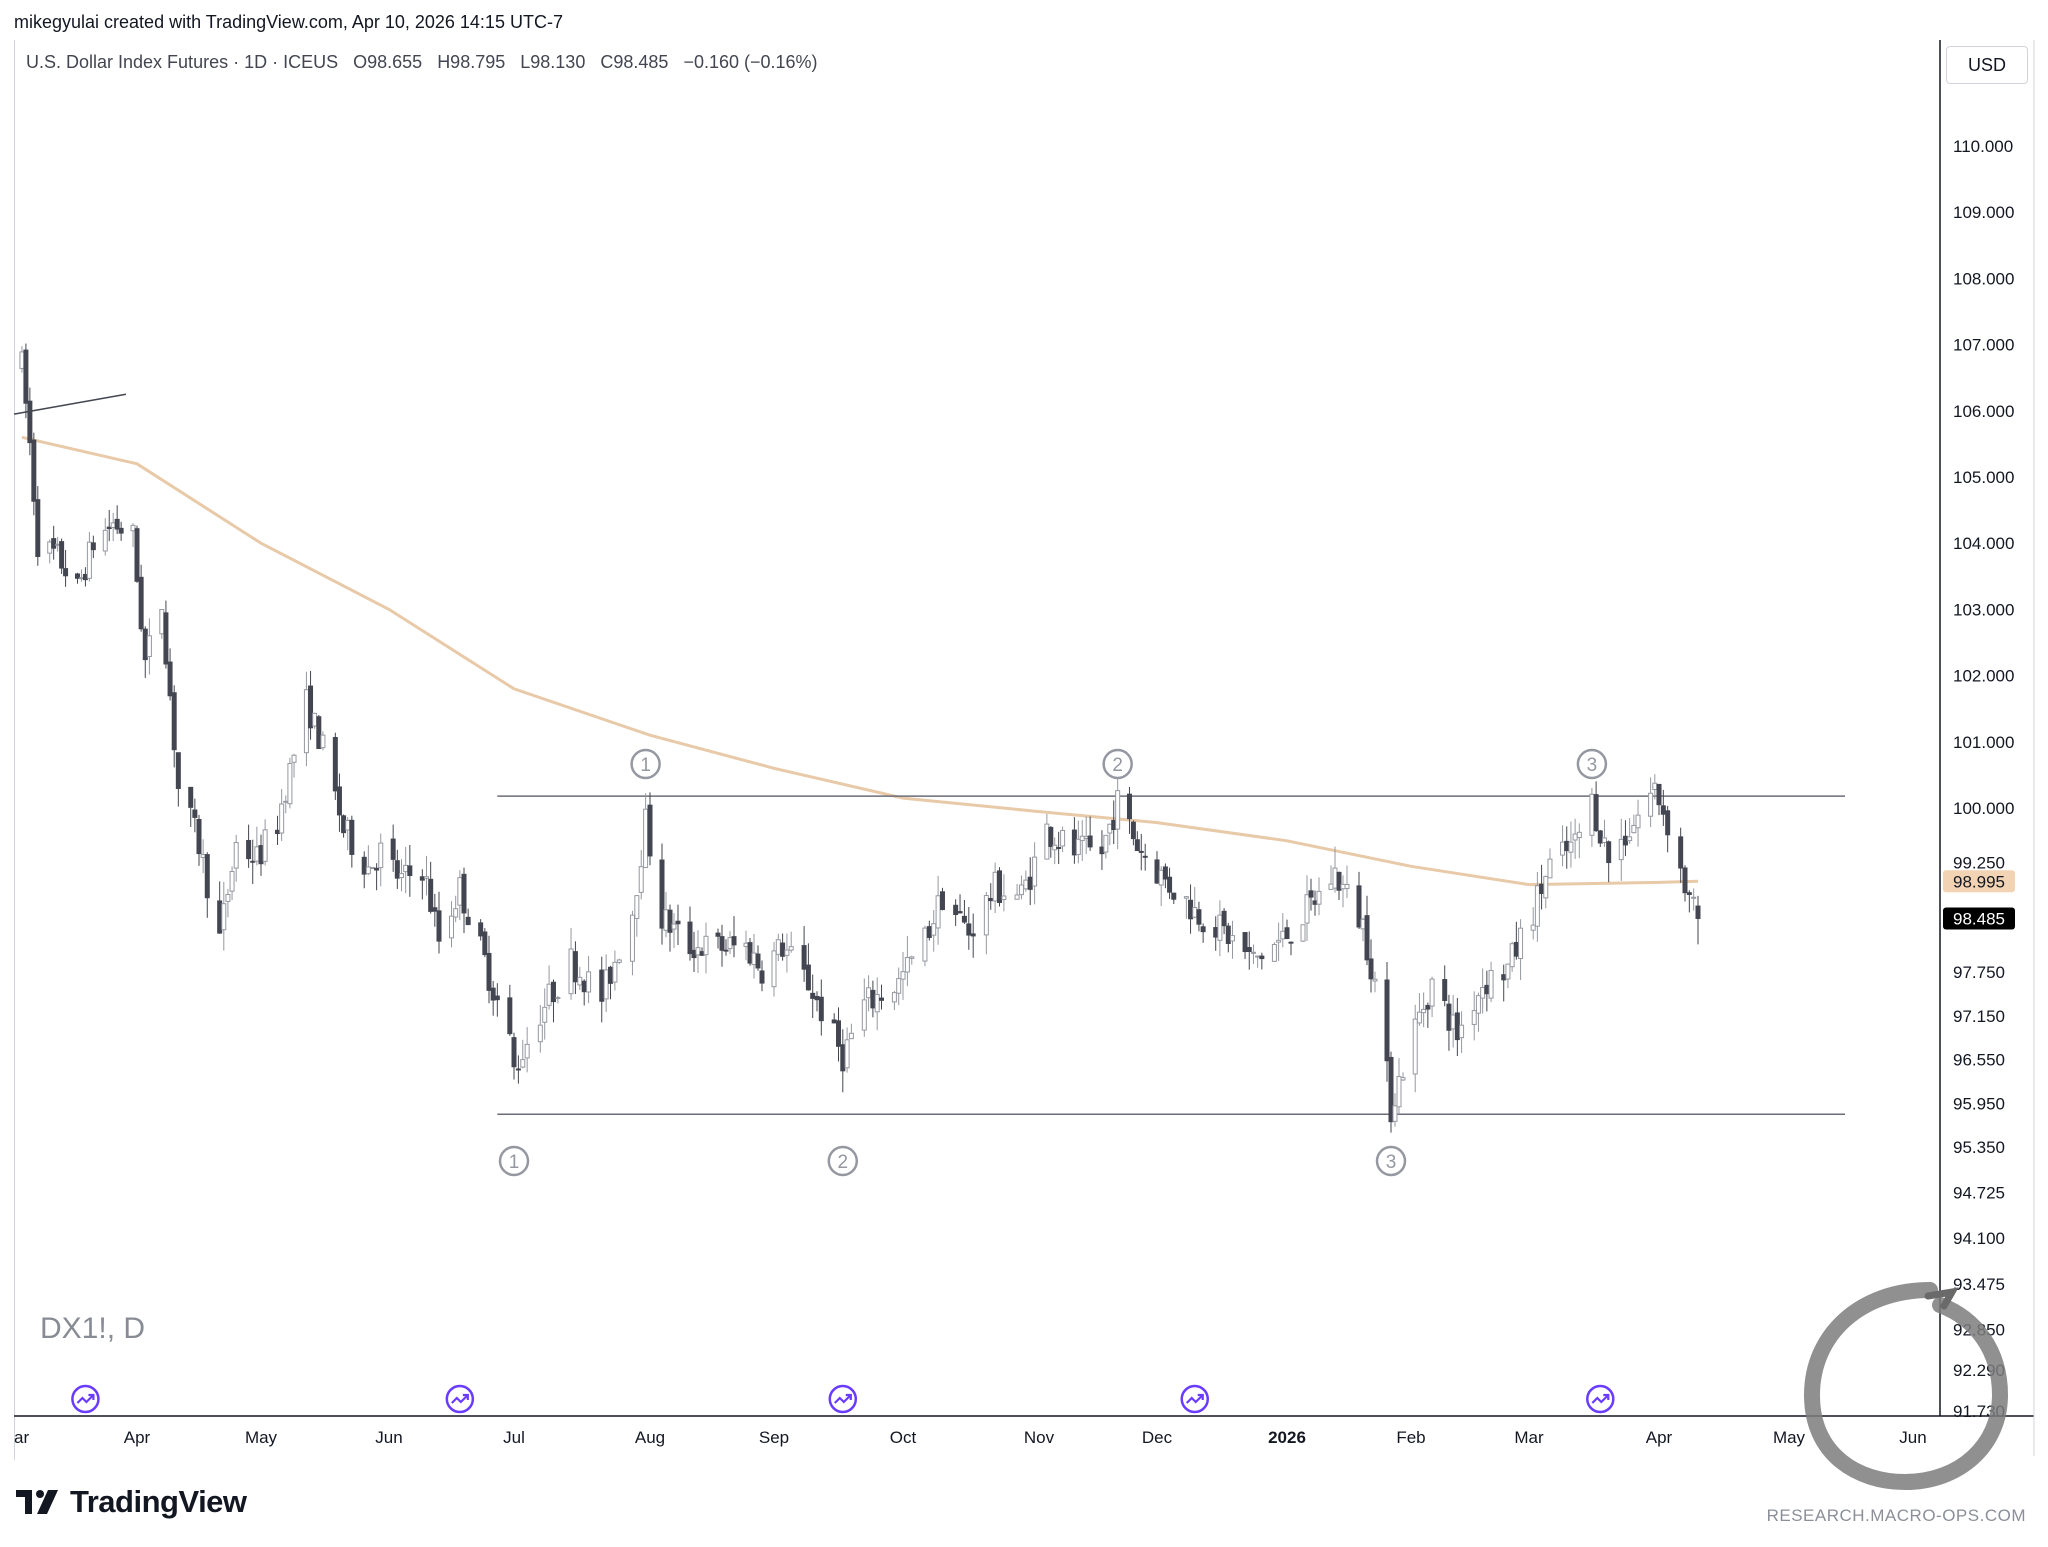  What do you see at coordinates (182, 62) in the screenshot?
I see `symbol-title: U.S. Dollar Index Futures · 1D · ICEUS` at bounding box center [182, 62].